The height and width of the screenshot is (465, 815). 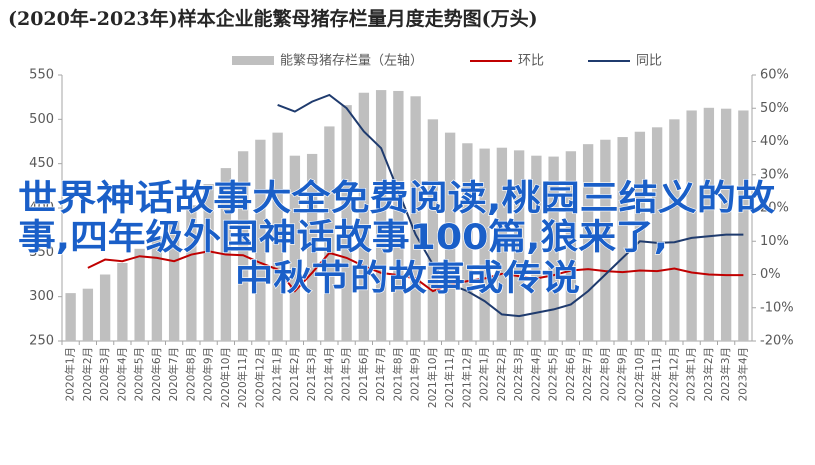 I want to click on x-tick-label: 2023年1月, so click(x=691, y=374).